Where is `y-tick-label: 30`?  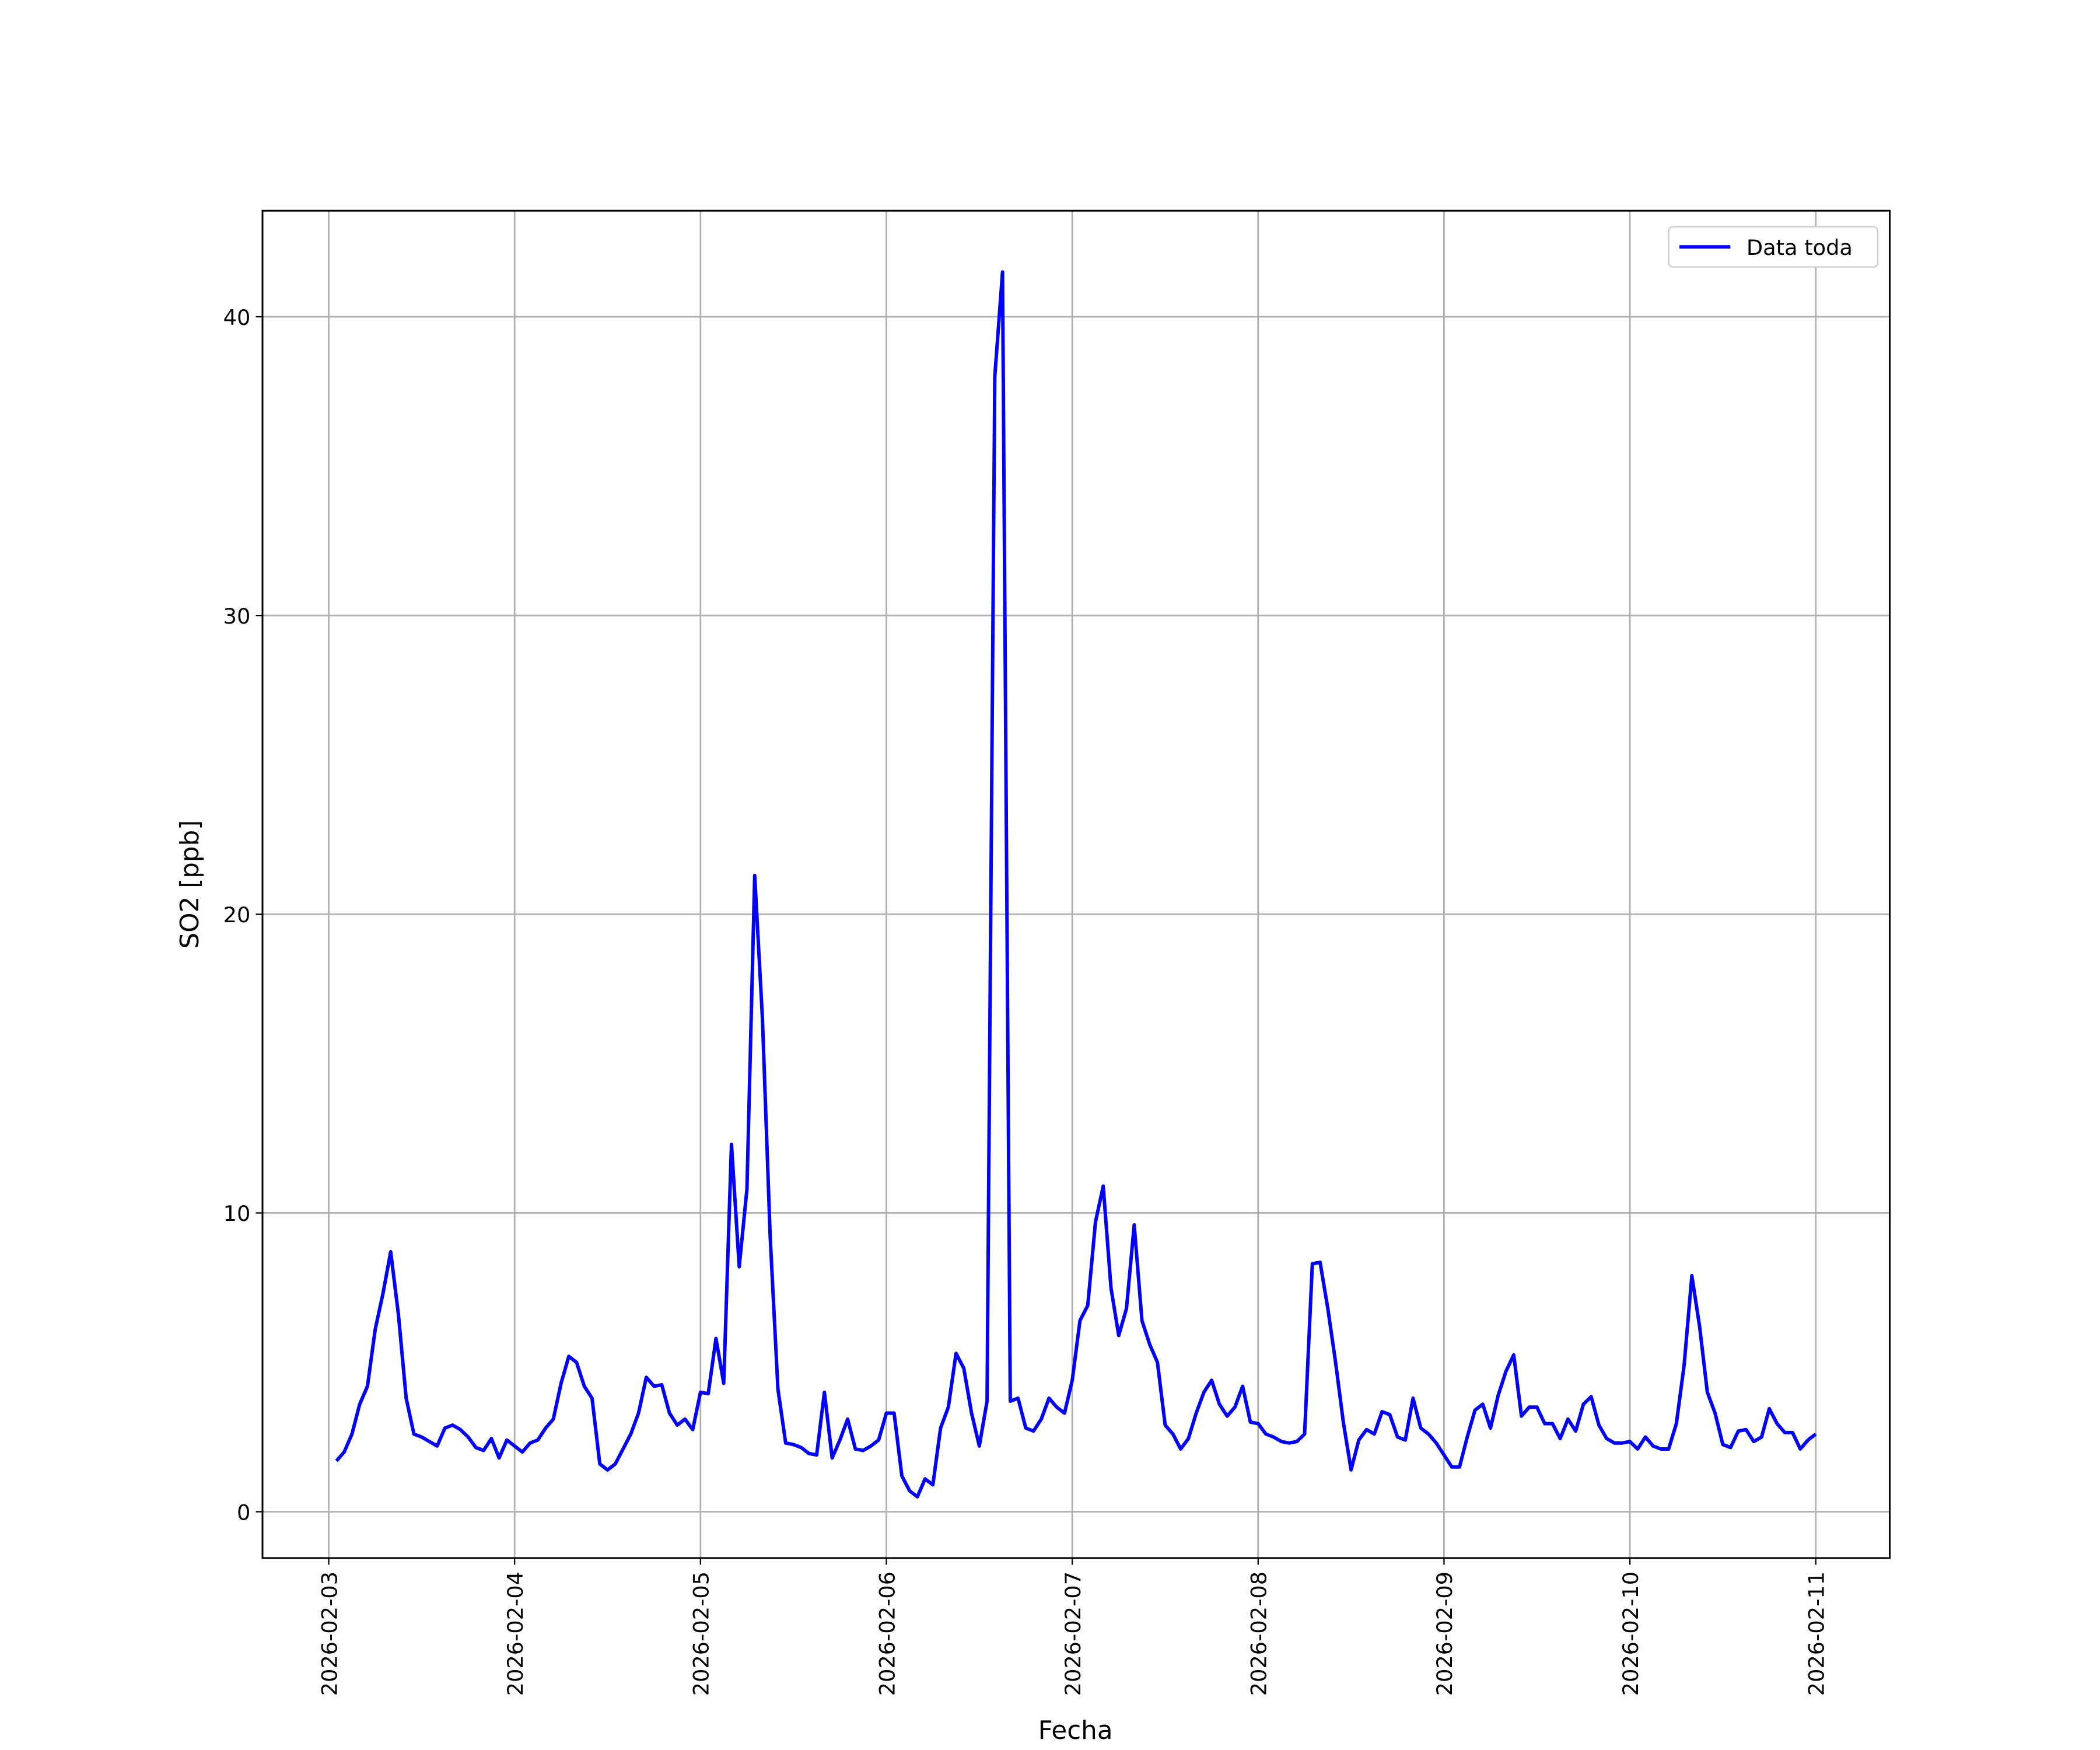
y-tick-label: 30 is located at coordinates (237, 617).